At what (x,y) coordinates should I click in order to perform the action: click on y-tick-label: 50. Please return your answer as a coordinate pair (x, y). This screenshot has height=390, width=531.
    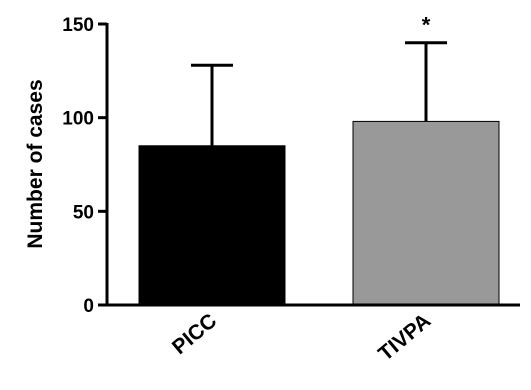
    Looking at the image, I should click on (83, 212).